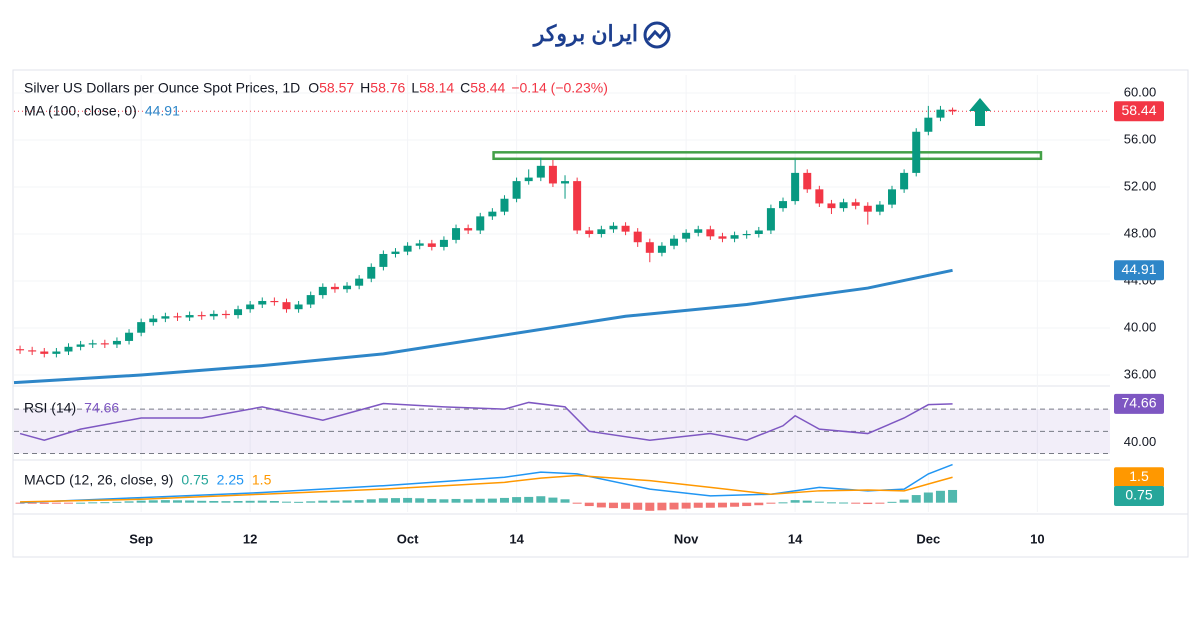 The width and height of the screenshot is (1200, 633). I want to click on ma-badge: 44.91, so click(1138, 269).